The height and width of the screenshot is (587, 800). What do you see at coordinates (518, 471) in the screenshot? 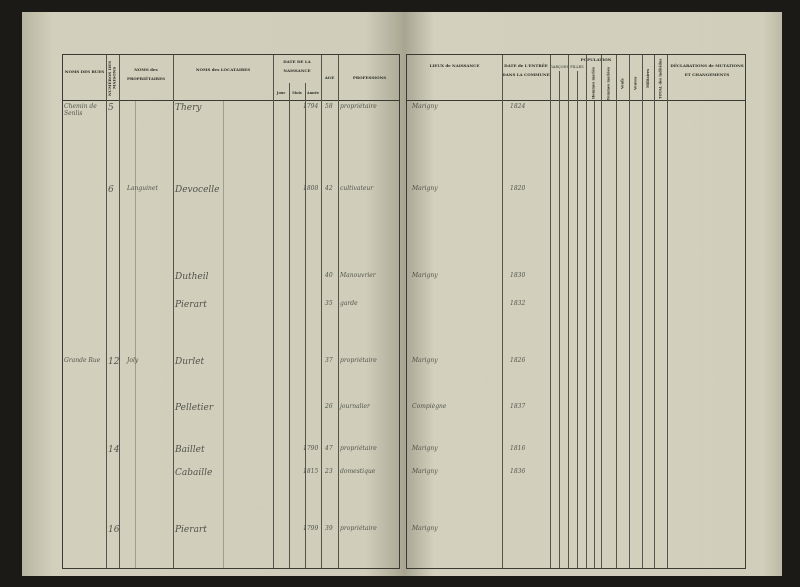
I see `cell-entree: 1836` at bounding box center [518, 471].